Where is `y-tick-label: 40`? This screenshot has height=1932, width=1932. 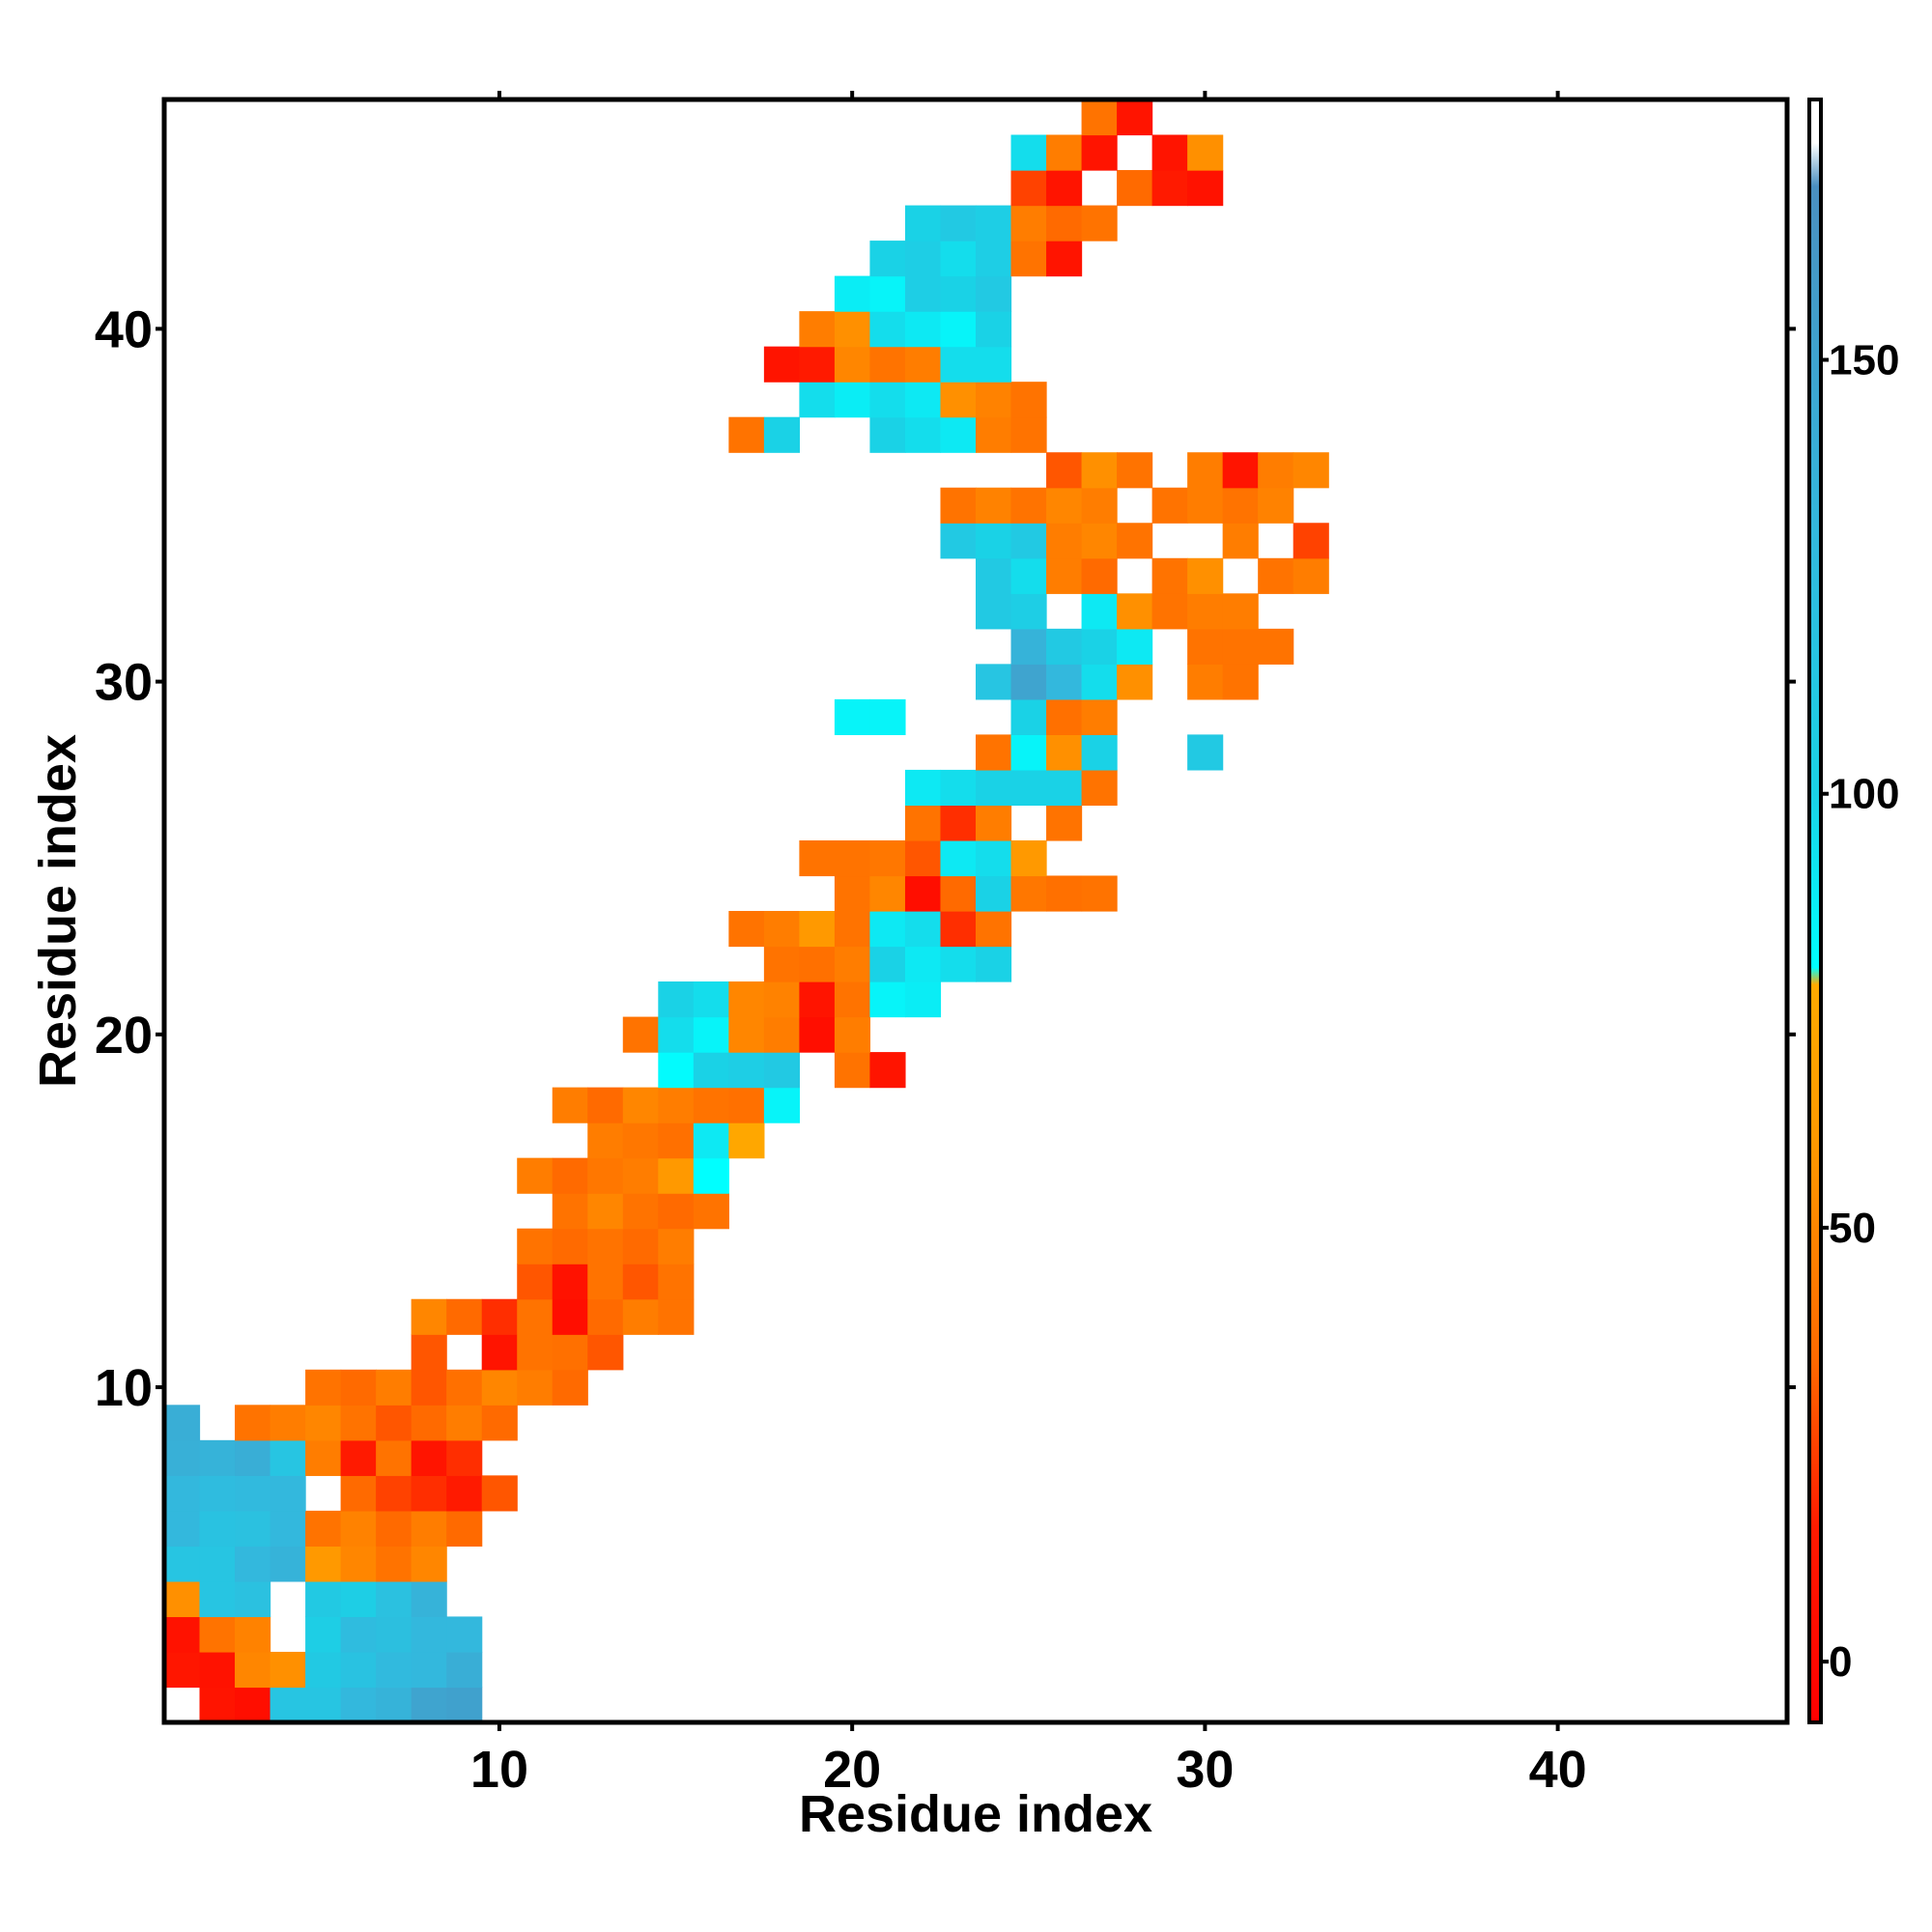 y-tick-label: 40 is located at coordinates (124, 329).